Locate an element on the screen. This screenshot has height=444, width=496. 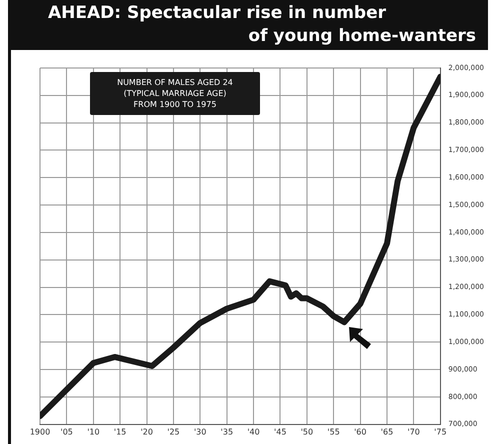
x-tick-label: '10 is located at coordinates (93, 431).